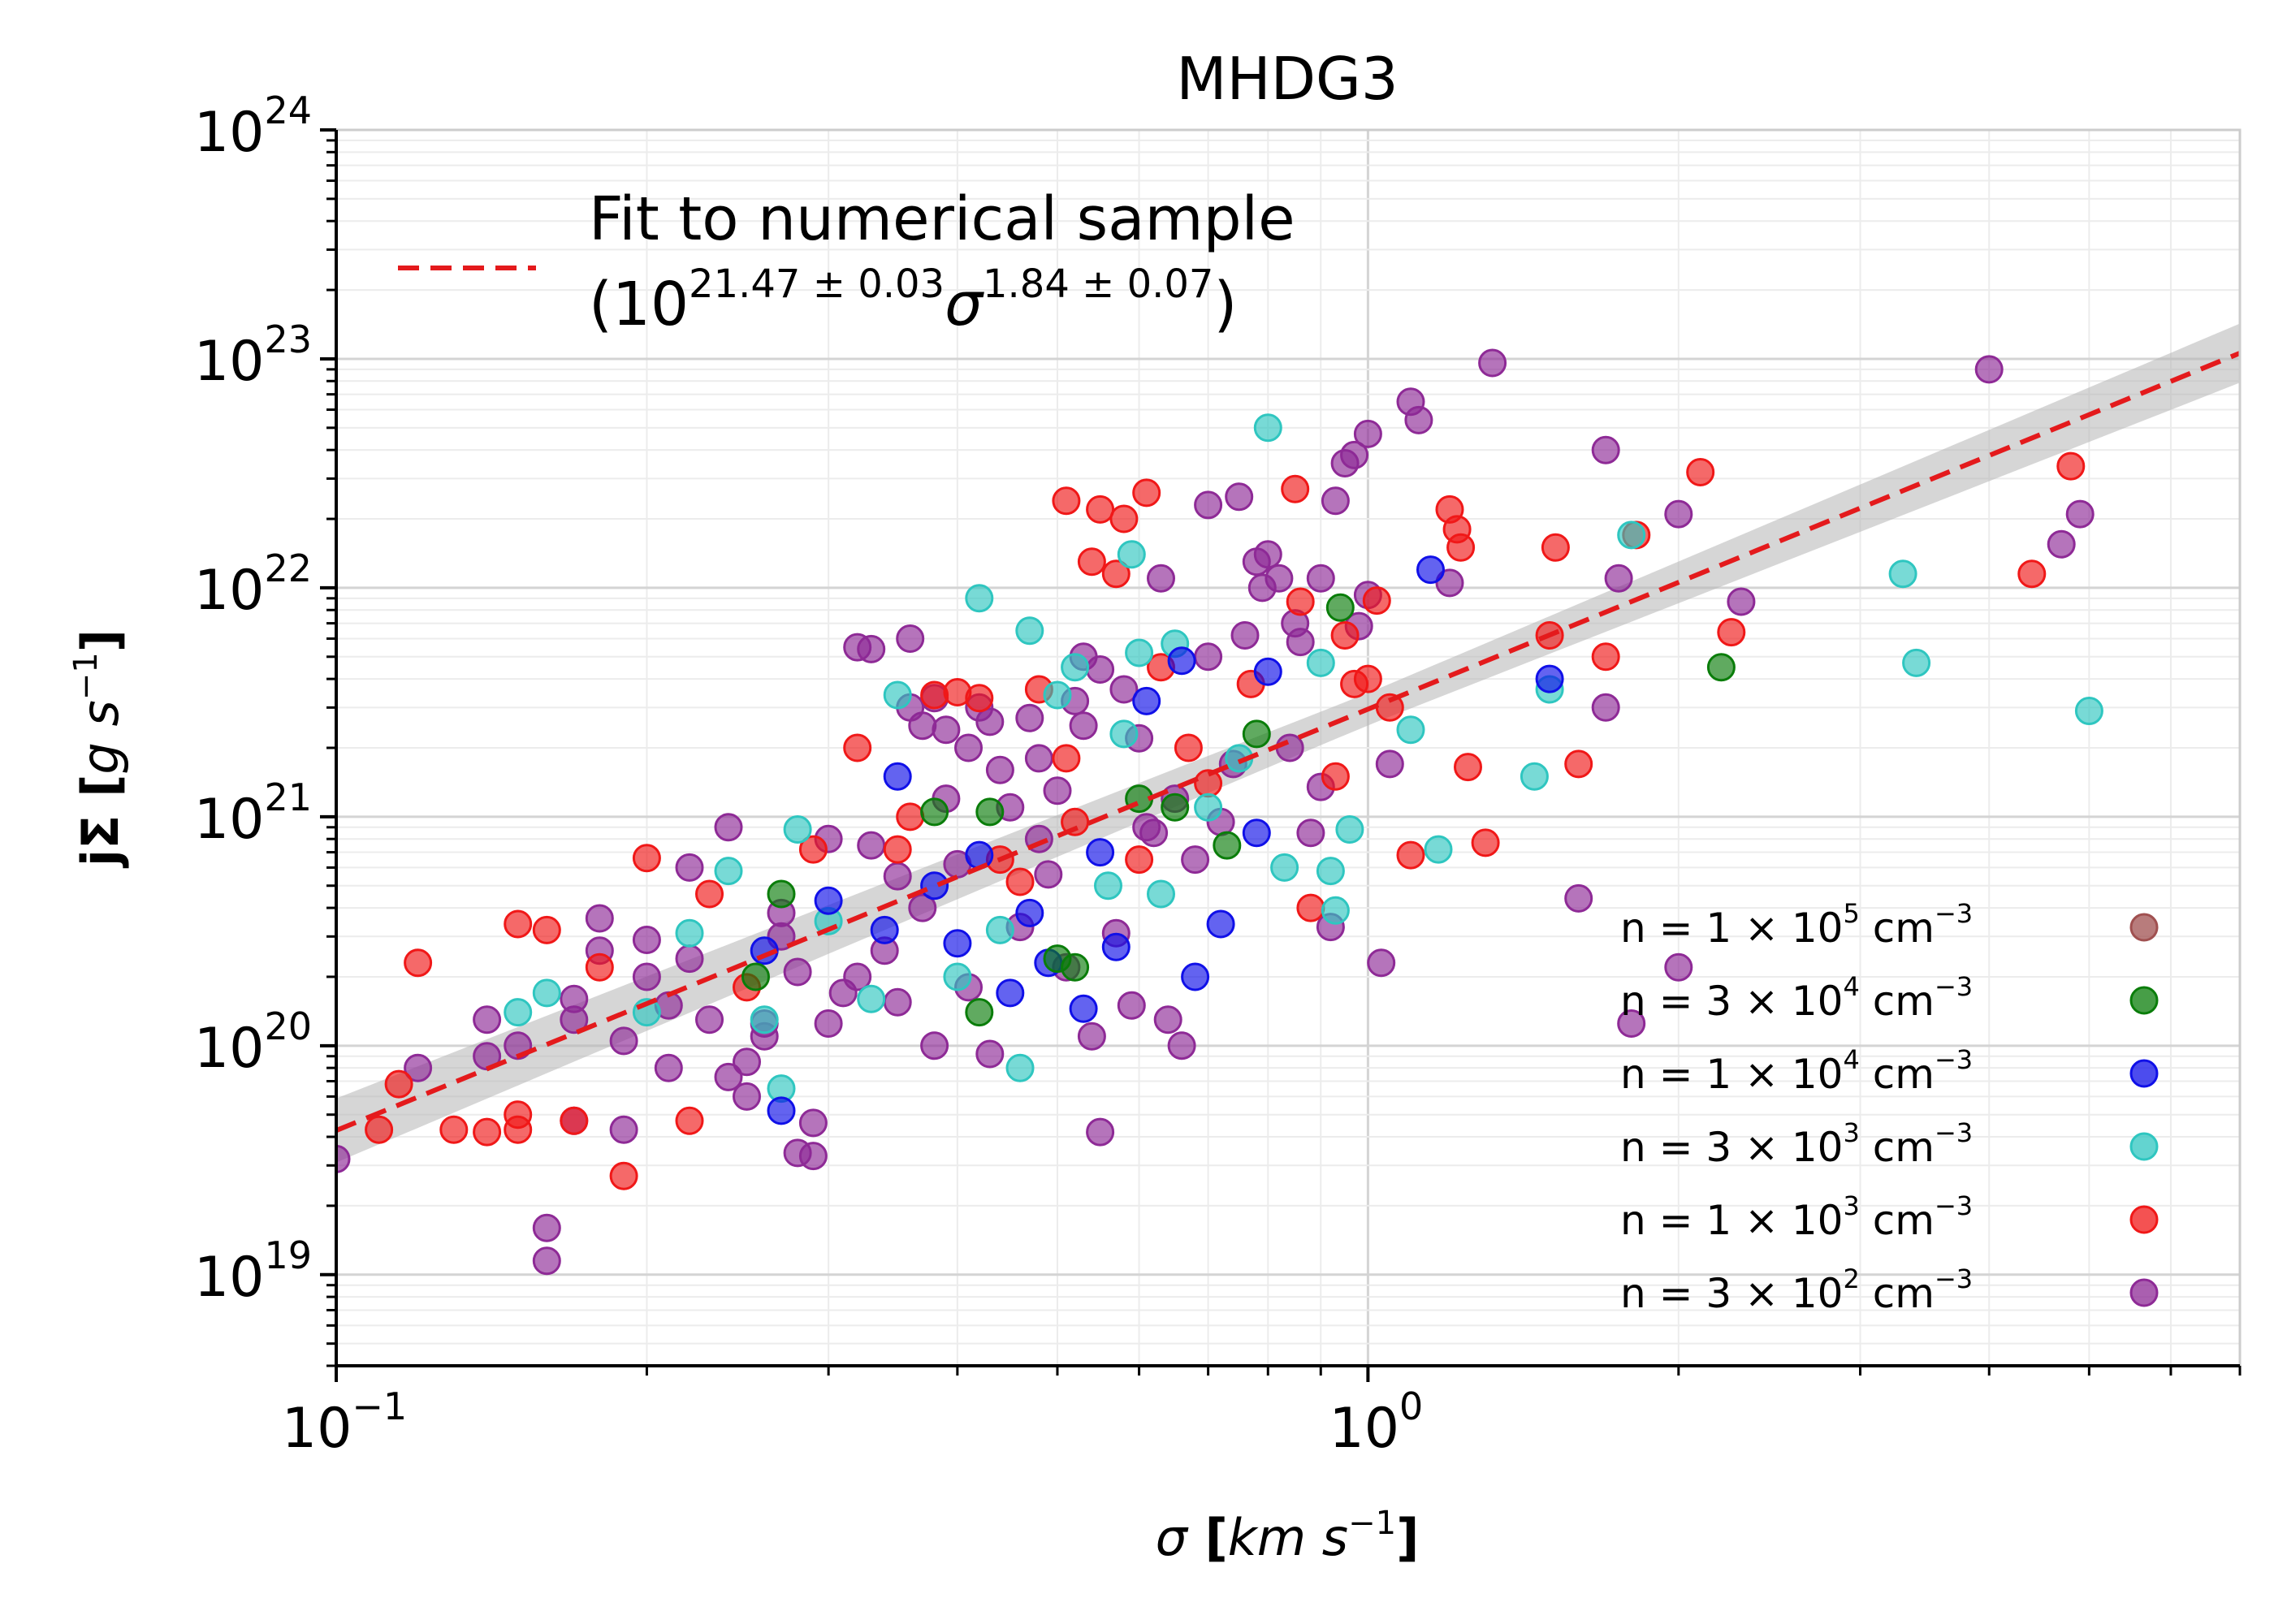  Describe the element at coordinates (1890, 925) in the screenshot. I see `legend-entry: n = 1 × 105 cm−3` at that location.